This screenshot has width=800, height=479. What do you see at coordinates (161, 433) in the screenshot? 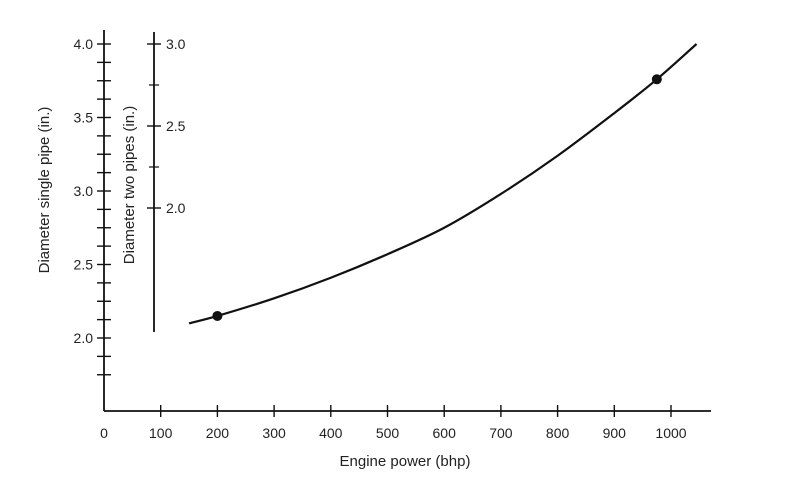
I see `x-tick-label: 100` at bounding box center [161, 433].